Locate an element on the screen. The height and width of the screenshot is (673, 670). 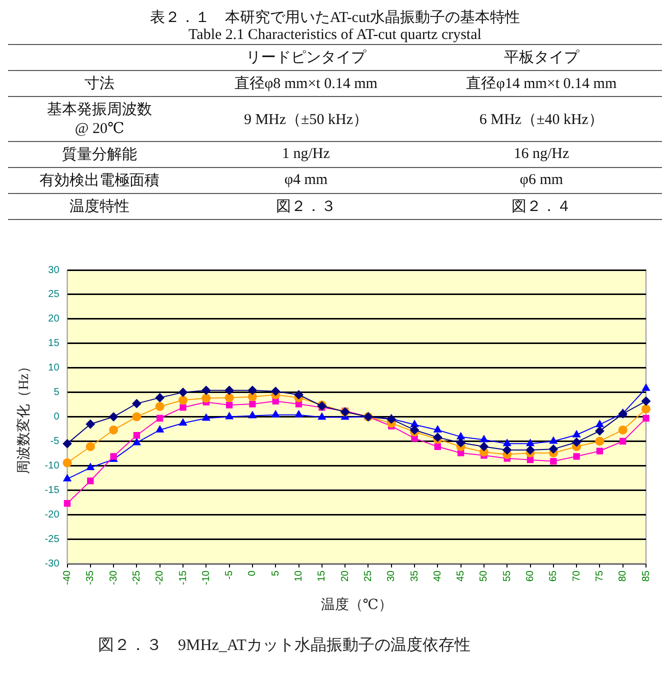
x-tick-label: -20 is located at coordinates (160, 577).